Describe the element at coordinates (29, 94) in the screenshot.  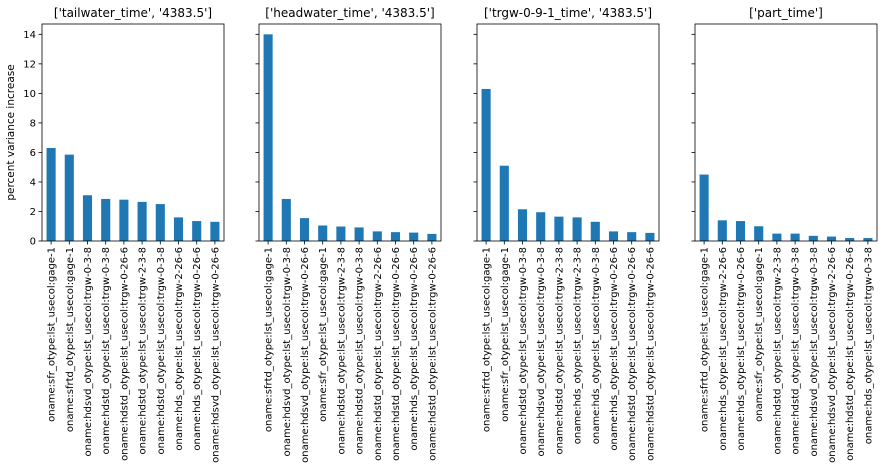
I see `y-tick-label: 10` at that location.